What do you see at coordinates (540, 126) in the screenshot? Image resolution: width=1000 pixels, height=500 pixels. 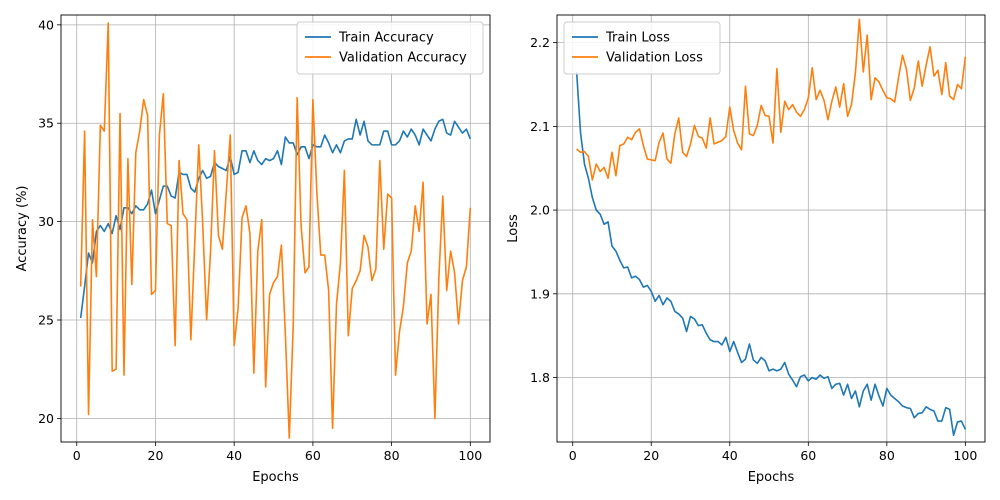 I see `y-tick-label: 2.1` at bounding box center [540, 126].